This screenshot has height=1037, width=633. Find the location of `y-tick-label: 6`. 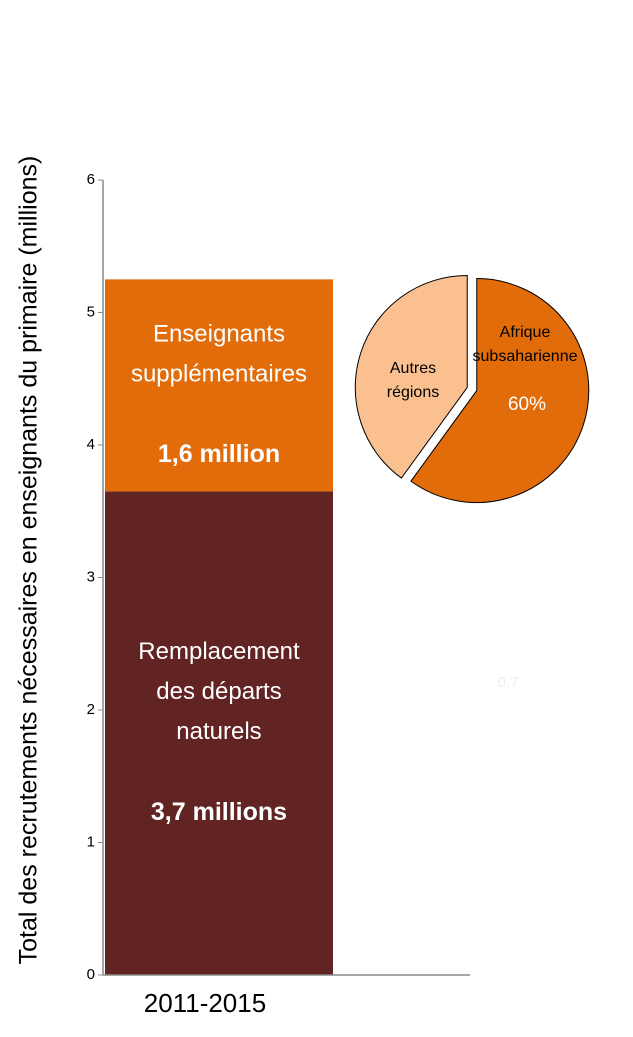

y-tick-label: 6 is located at coordinates (91, 179).